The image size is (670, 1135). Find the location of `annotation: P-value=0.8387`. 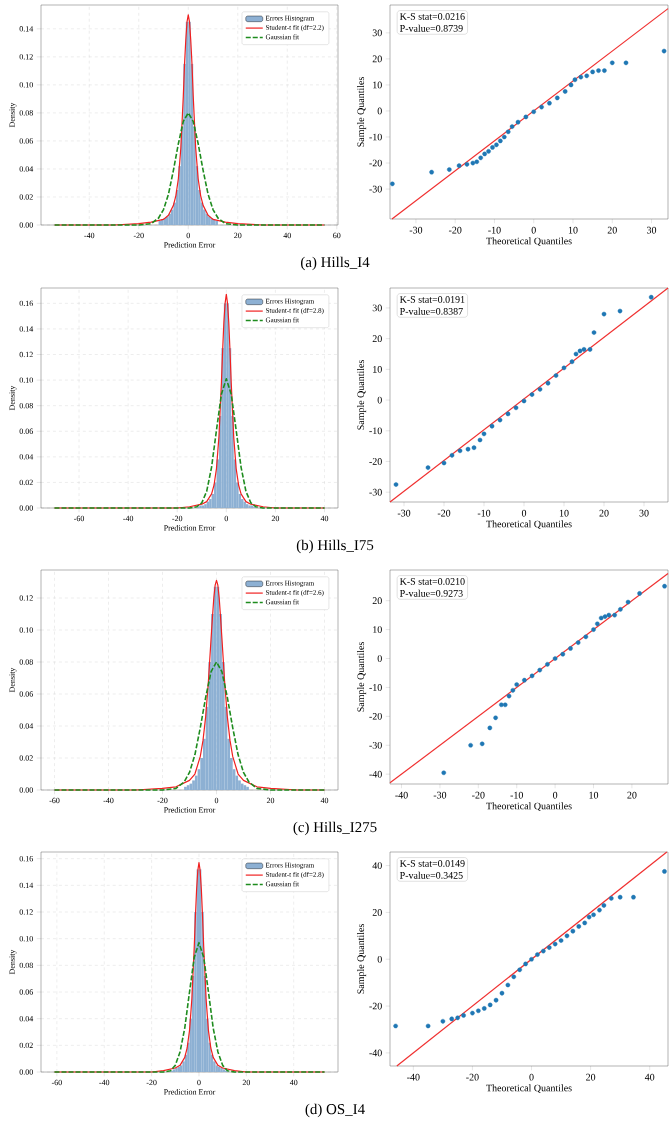

annotation: P-value=0.8387 is located at coordinates (431, 311).